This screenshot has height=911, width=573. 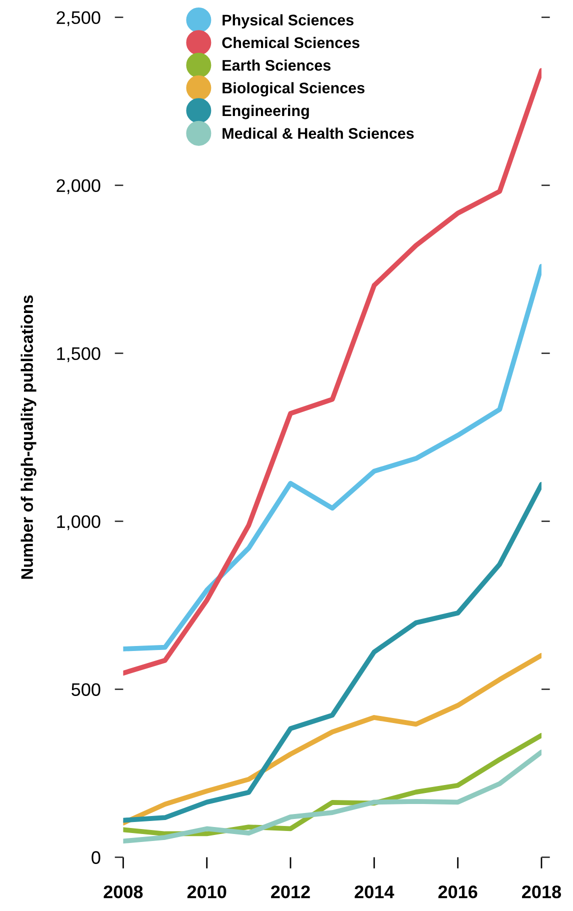 What do you see at coordinates (123, 892) in the screenshot?
I see `x-tick-label: 2008` at bounding box center [123, 892].